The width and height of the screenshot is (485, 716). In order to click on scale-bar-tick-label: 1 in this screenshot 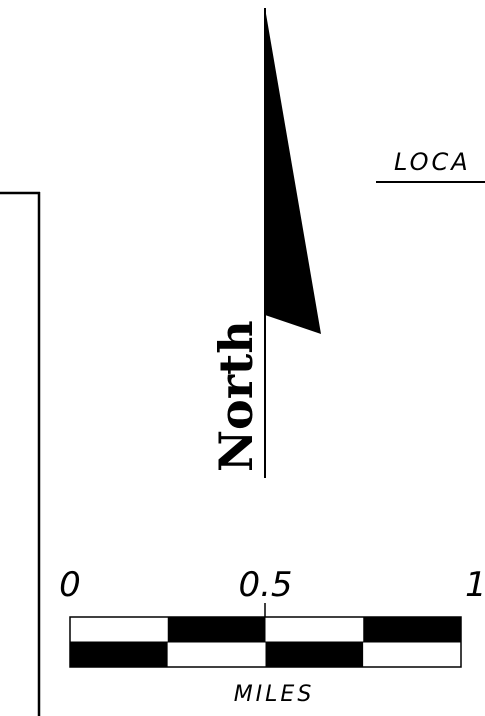, I will do `click(475, 585)`.